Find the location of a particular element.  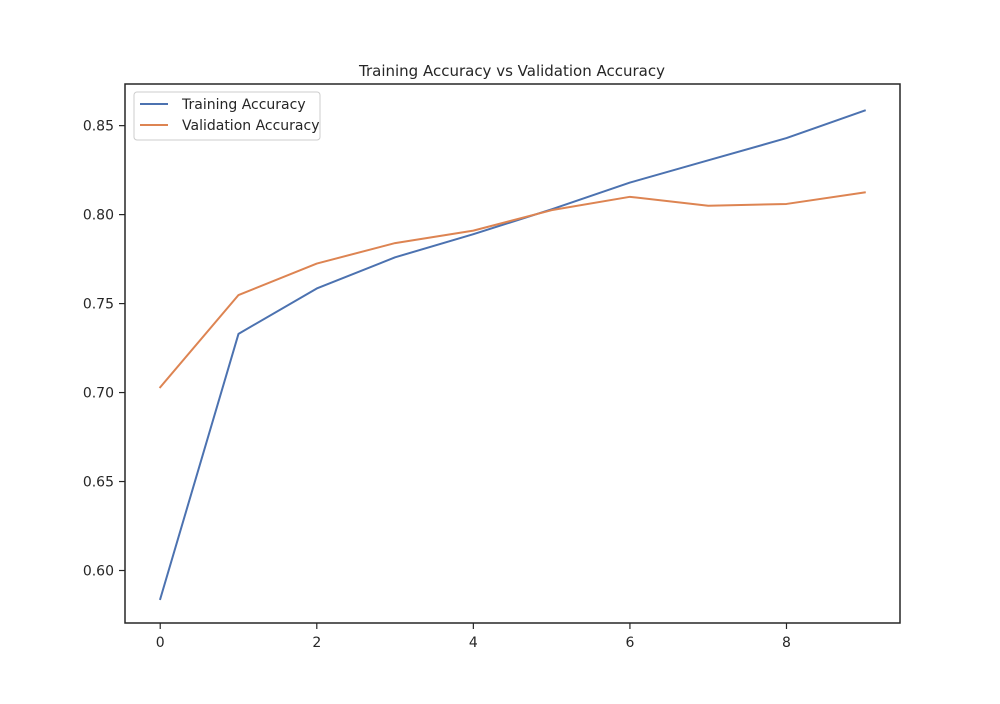

y-tick-label: 0.60 is located at coordinates (98, 572).